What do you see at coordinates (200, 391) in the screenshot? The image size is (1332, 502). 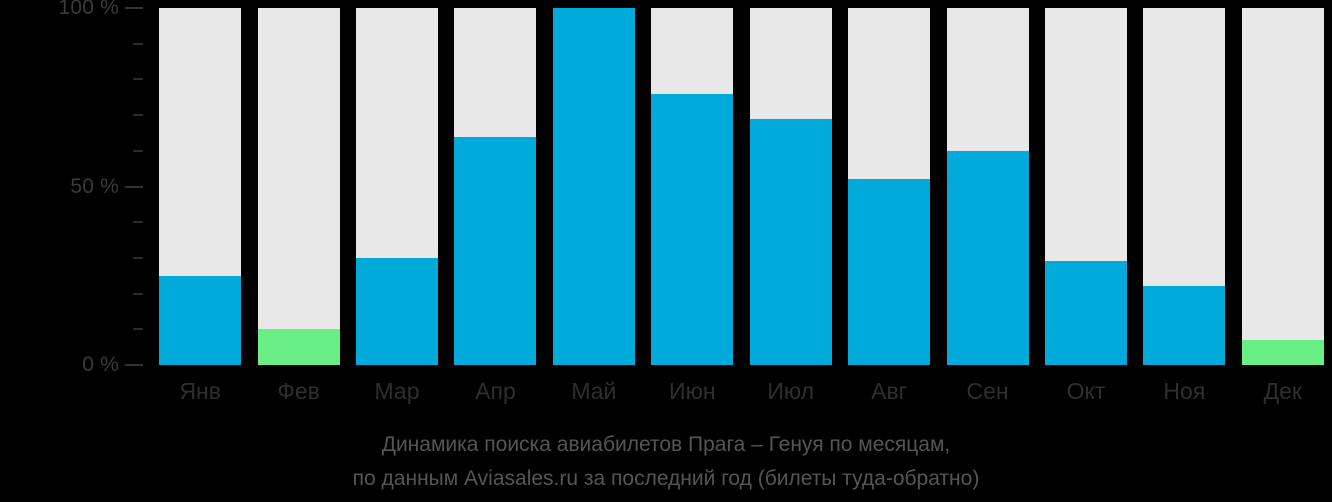 I see `x-axis-tick-label: Янв` at bounding box center [200, 391].